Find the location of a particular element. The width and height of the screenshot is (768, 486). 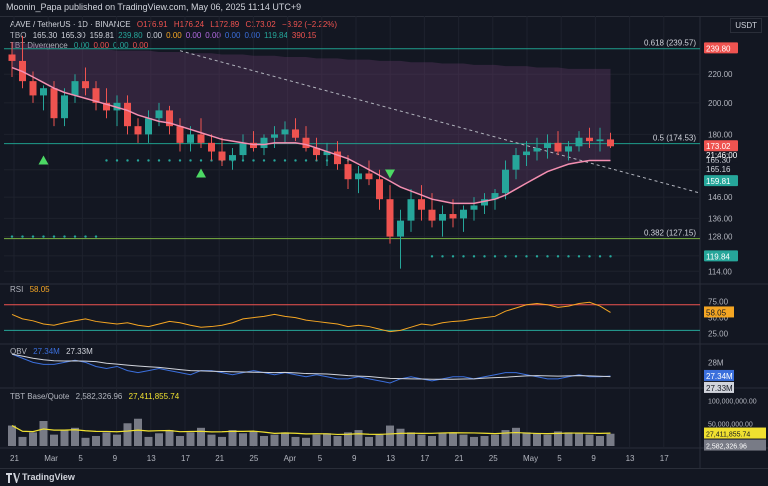

x-tick-label: 13 is located at coordinates (630, 458).